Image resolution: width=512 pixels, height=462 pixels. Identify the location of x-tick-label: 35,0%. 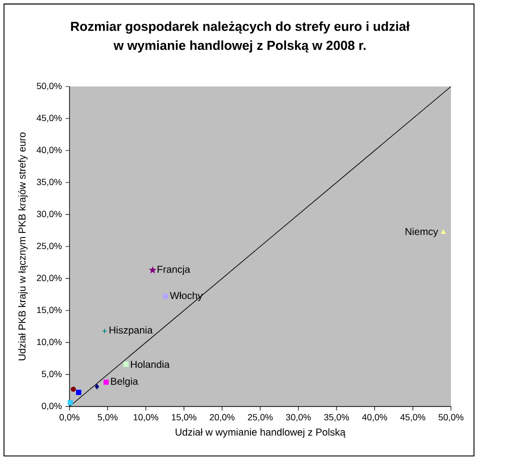
(336, 418).